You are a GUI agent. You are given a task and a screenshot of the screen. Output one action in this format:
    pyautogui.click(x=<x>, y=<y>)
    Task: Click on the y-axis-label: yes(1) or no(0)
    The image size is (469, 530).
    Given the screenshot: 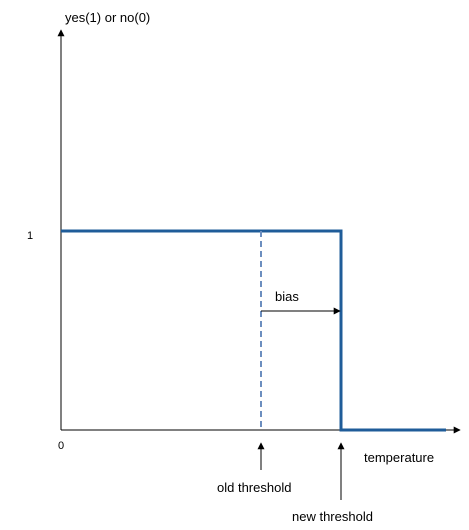 What is the action you would take?
    pyautogui.click(x=107, y=17)
    